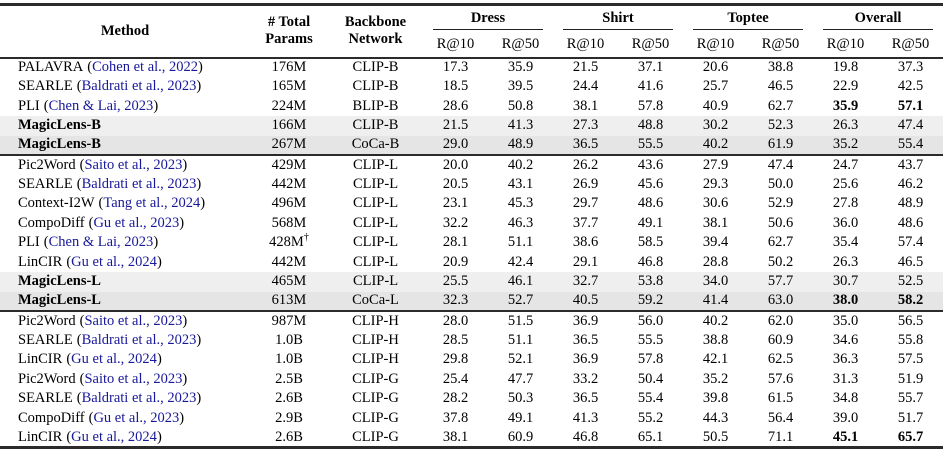 Image resolution: width=943 pixels, height=465 pixels. I want to click on params-value: 428M, so click(286, 242).